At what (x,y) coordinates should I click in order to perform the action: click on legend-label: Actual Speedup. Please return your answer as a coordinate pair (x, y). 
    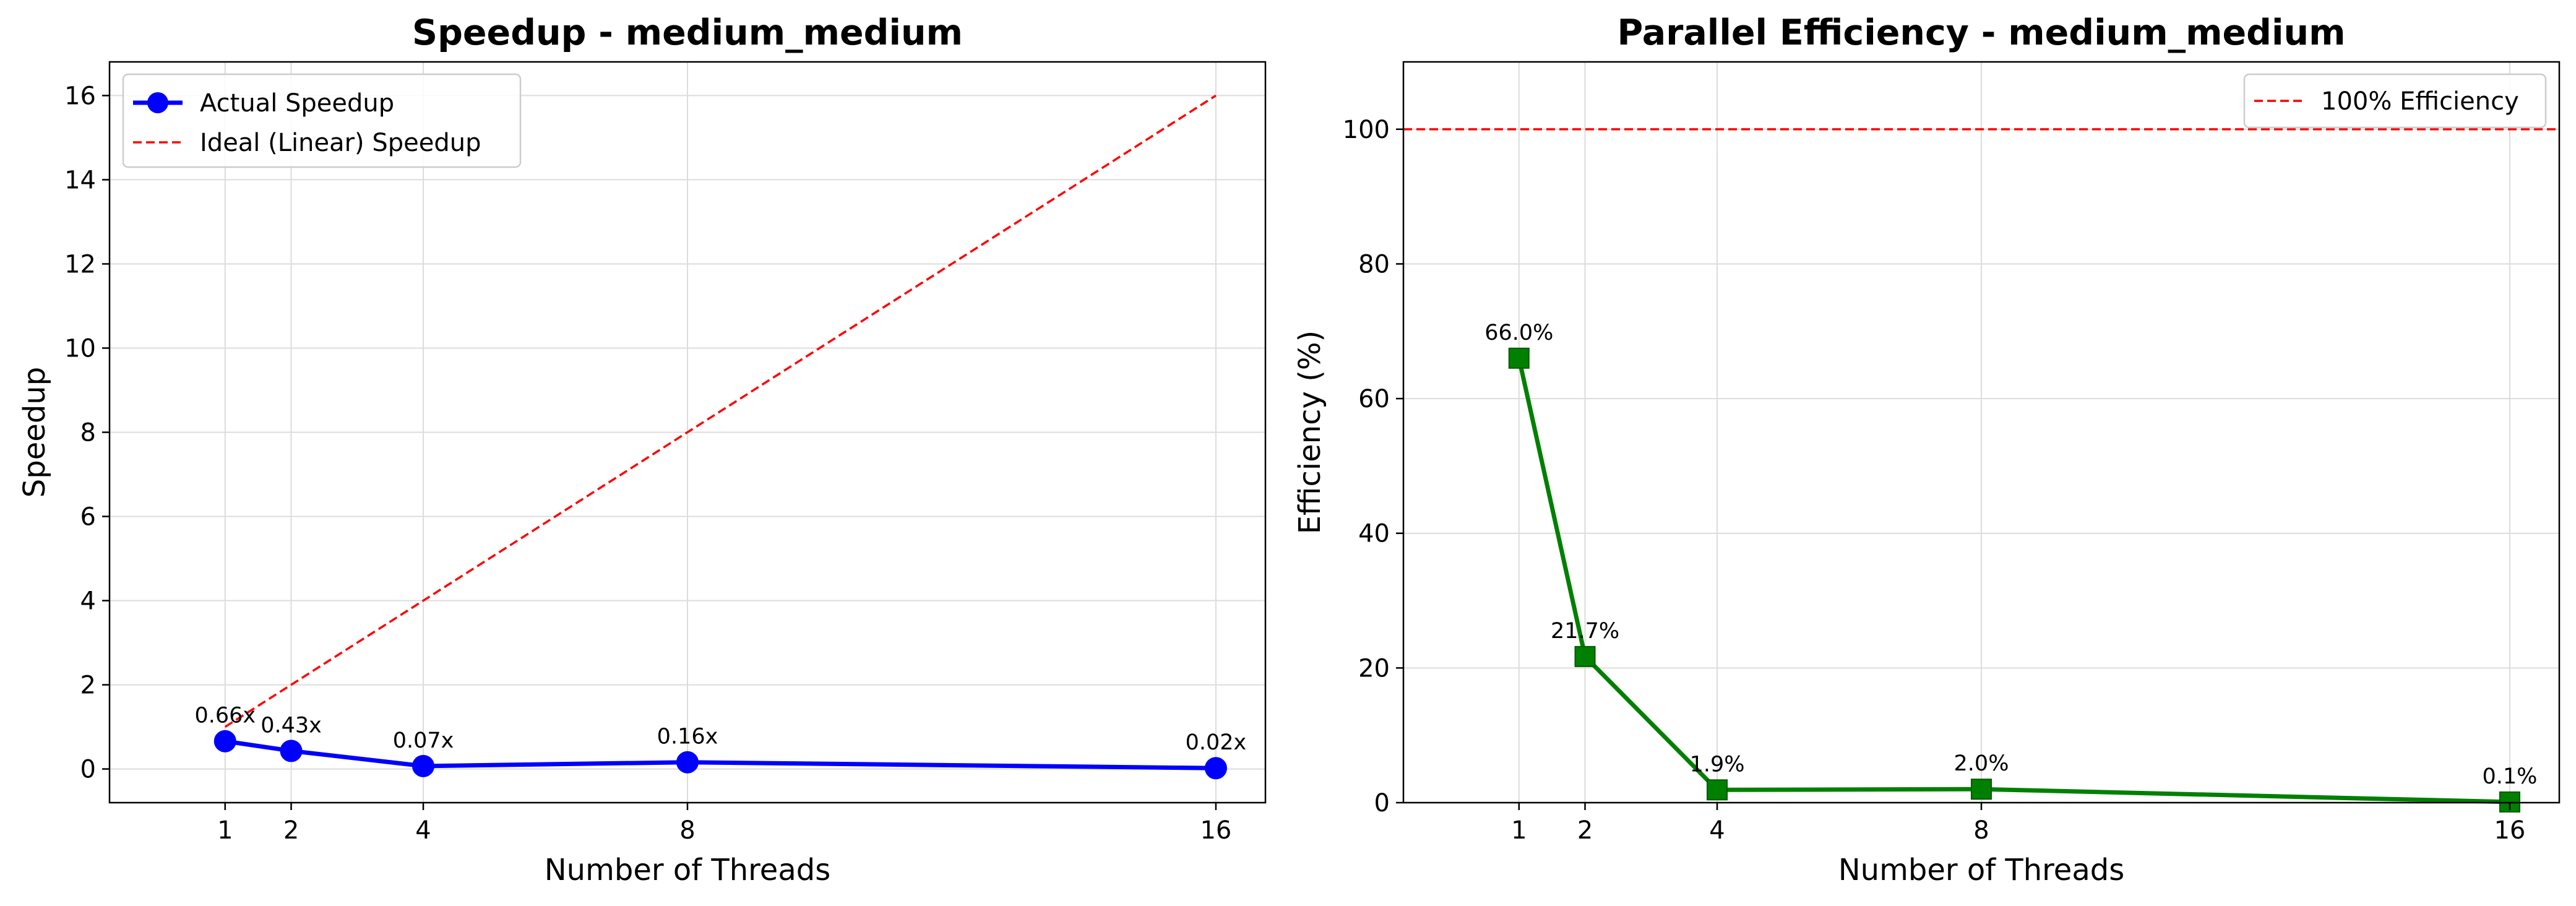
    Looking at the image, I should click on (297, 103).